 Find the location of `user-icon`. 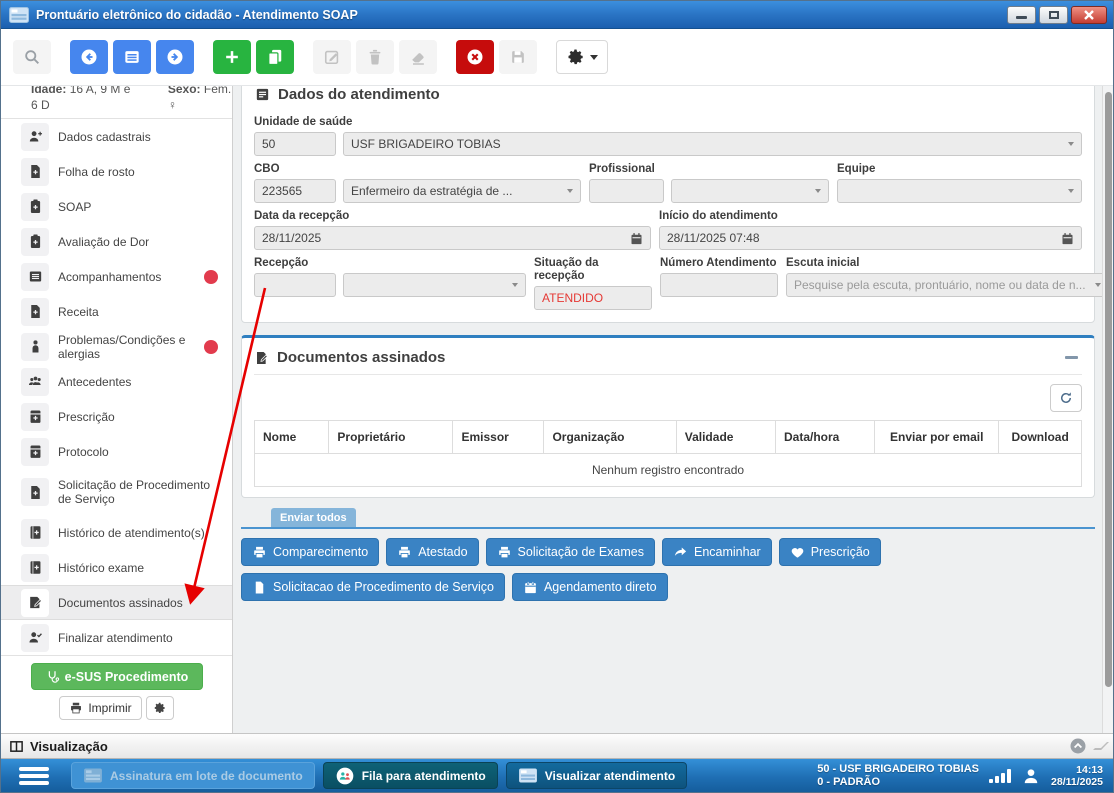

user-icon is located at coordinates (1031, 776).